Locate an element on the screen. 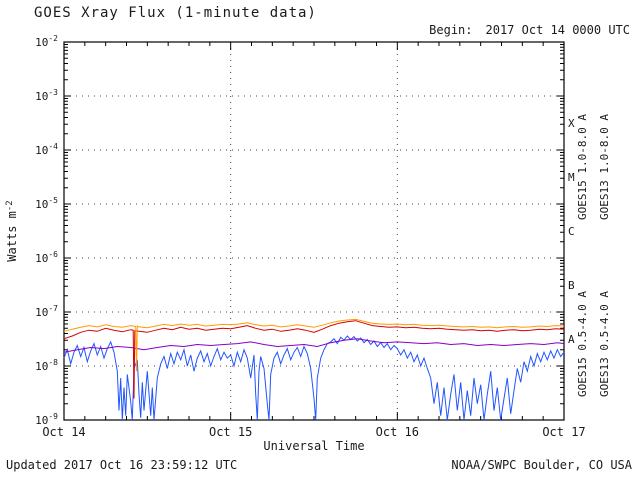 Image resolution: width=640 pixels, height=480 pixels. series-line-goes15-long is located at coordinates (314, 359).